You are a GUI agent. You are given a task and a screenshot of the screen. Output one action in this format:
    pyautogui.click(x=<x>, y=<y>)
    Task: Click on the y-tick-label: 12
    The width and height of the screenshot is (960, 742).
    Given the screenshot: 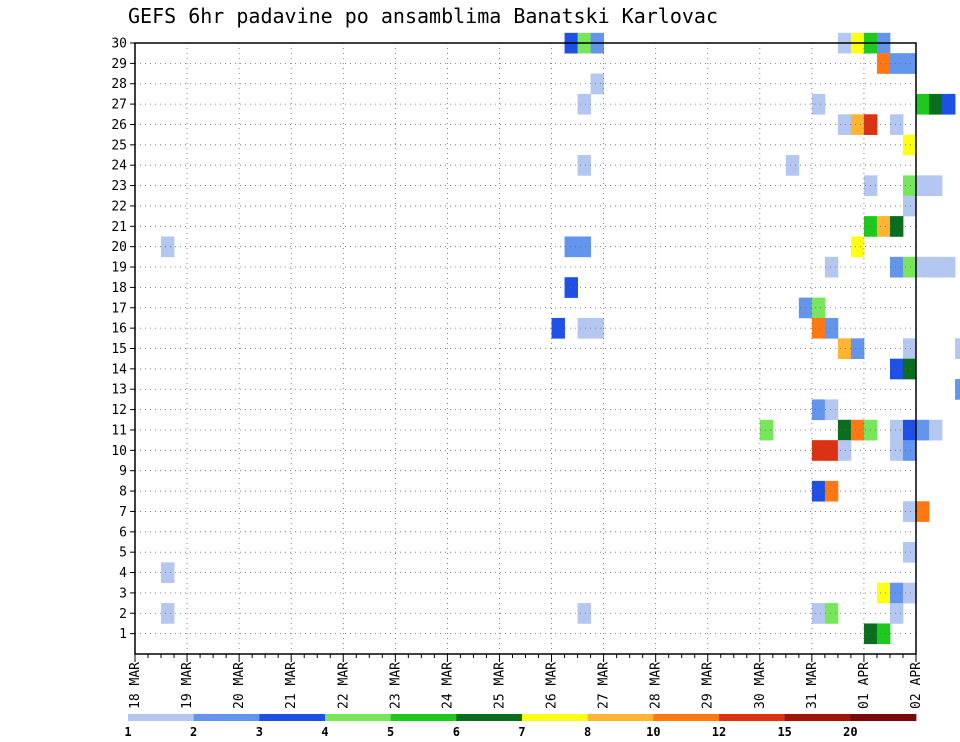 What is the action you would take?
    pyautogui.click(x=119, y=410)
    